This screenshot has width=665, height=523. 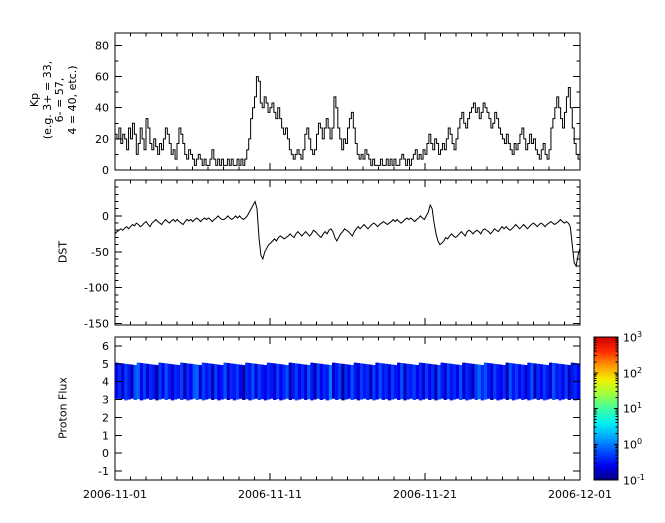 What do you see at coordinates (580, 494) in the screenshot?
I see `x-tick-label-4: 2006-12-01` at bounding box center [580, 494].